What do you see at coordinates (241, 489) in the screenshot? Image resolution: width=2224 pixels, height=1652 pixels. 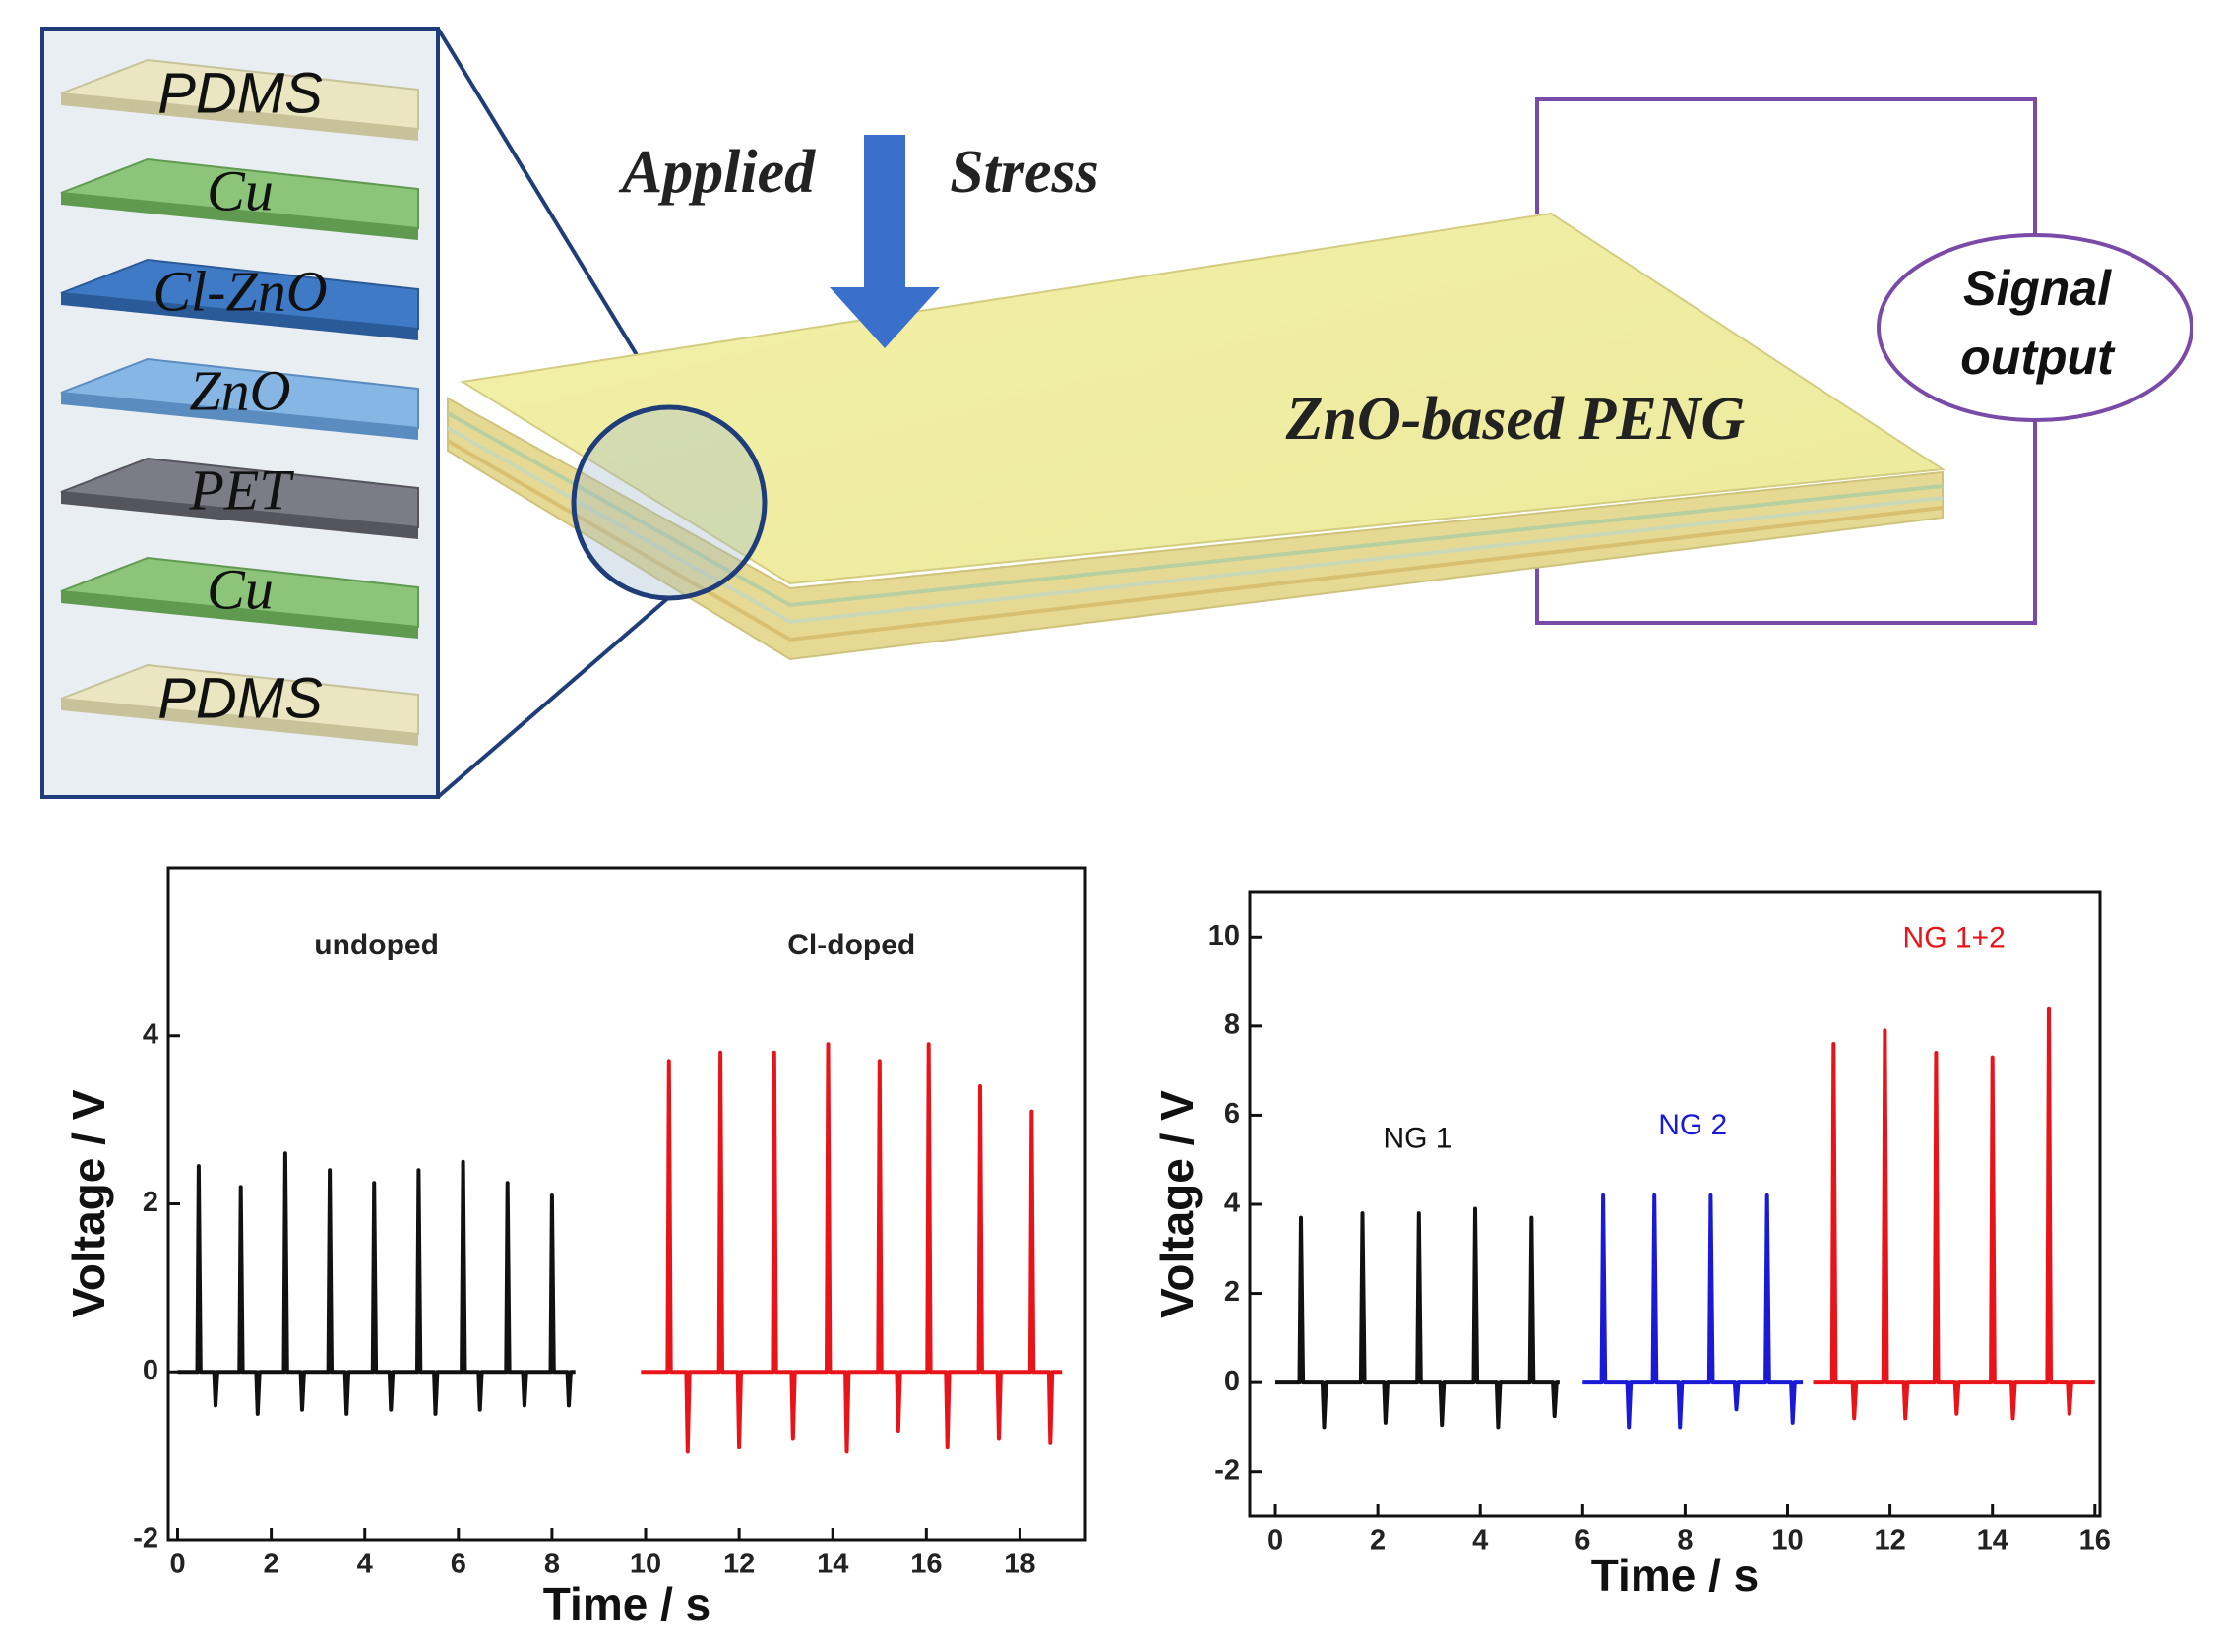 I see `layer-label: PET` at bounding box center [241, 489].